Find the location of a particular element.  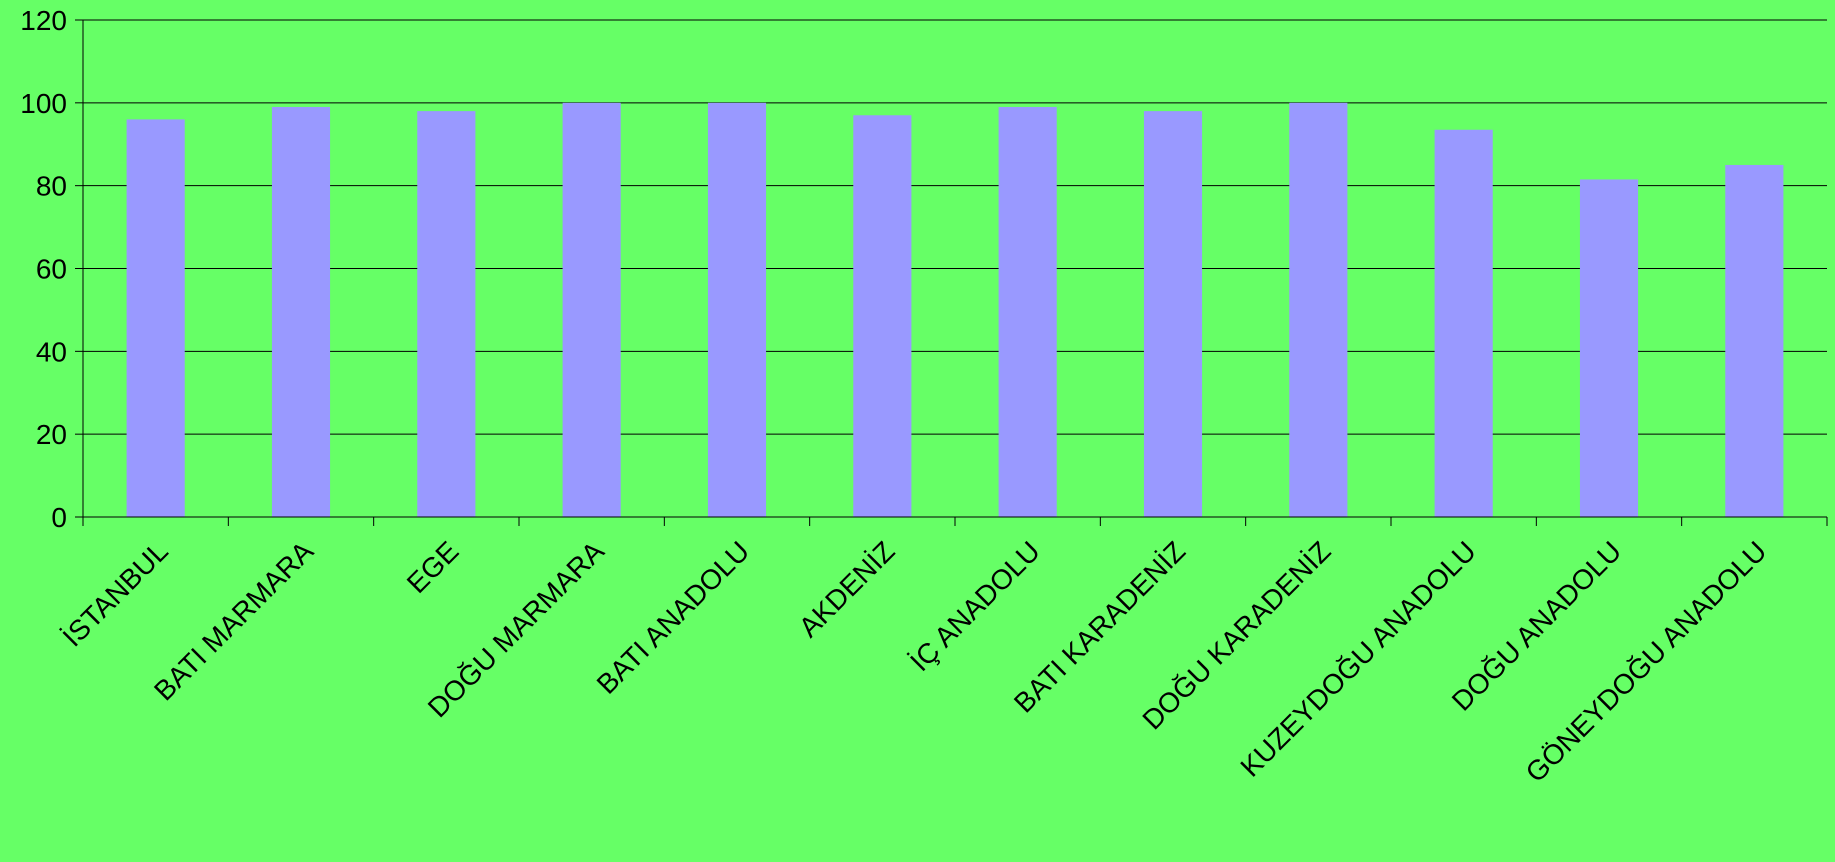

x-tick-label: İÇ ANADOLU is located at coordinates (975, 606).